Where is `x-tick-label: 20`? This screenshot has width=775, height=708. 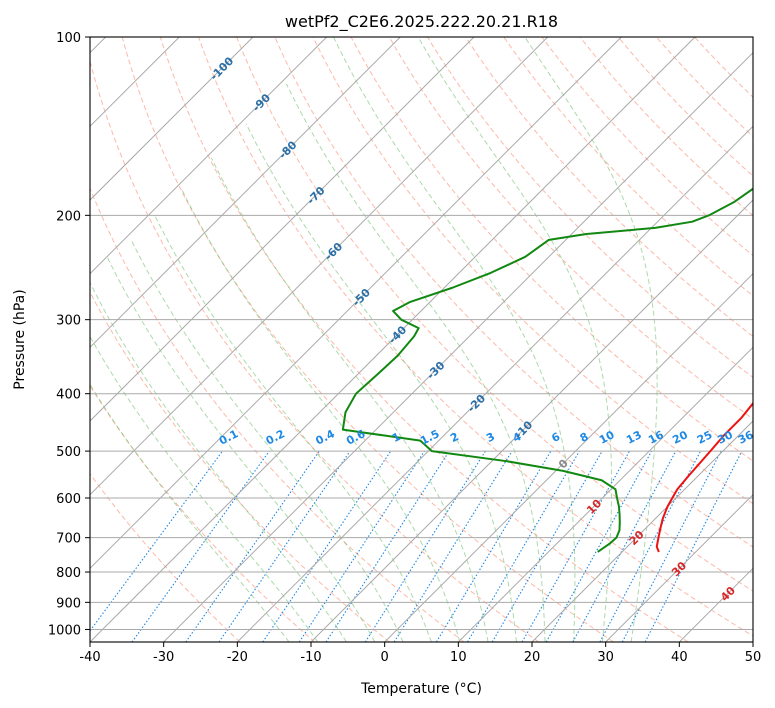 x-tick-label: 20 is located at coordinates (532, 657).